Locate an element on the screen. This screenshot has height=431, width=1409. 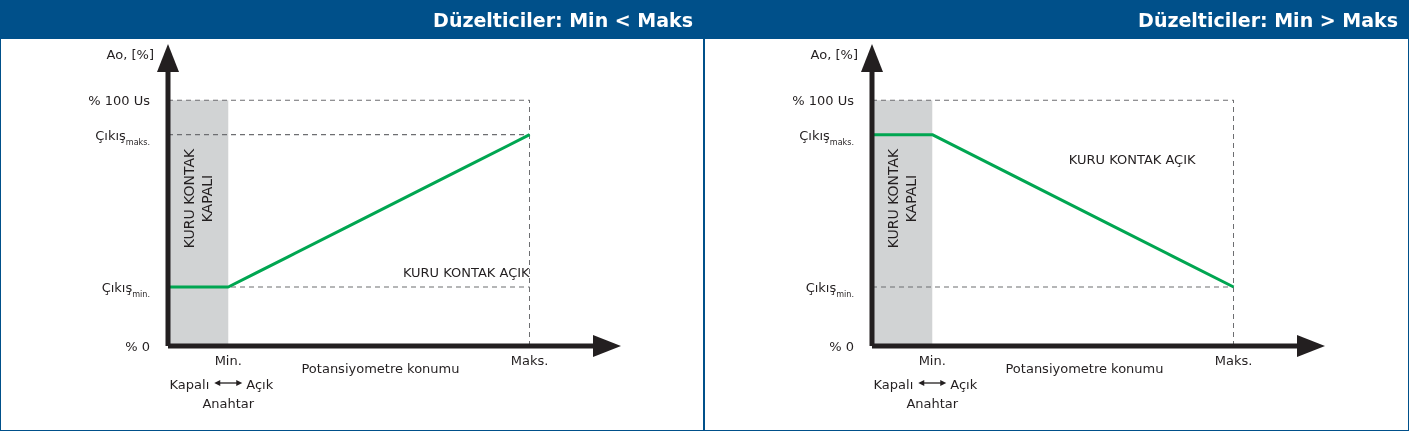
chart-title: Düzelticiler: Min > Maks is located at coordinates (1056, 20).